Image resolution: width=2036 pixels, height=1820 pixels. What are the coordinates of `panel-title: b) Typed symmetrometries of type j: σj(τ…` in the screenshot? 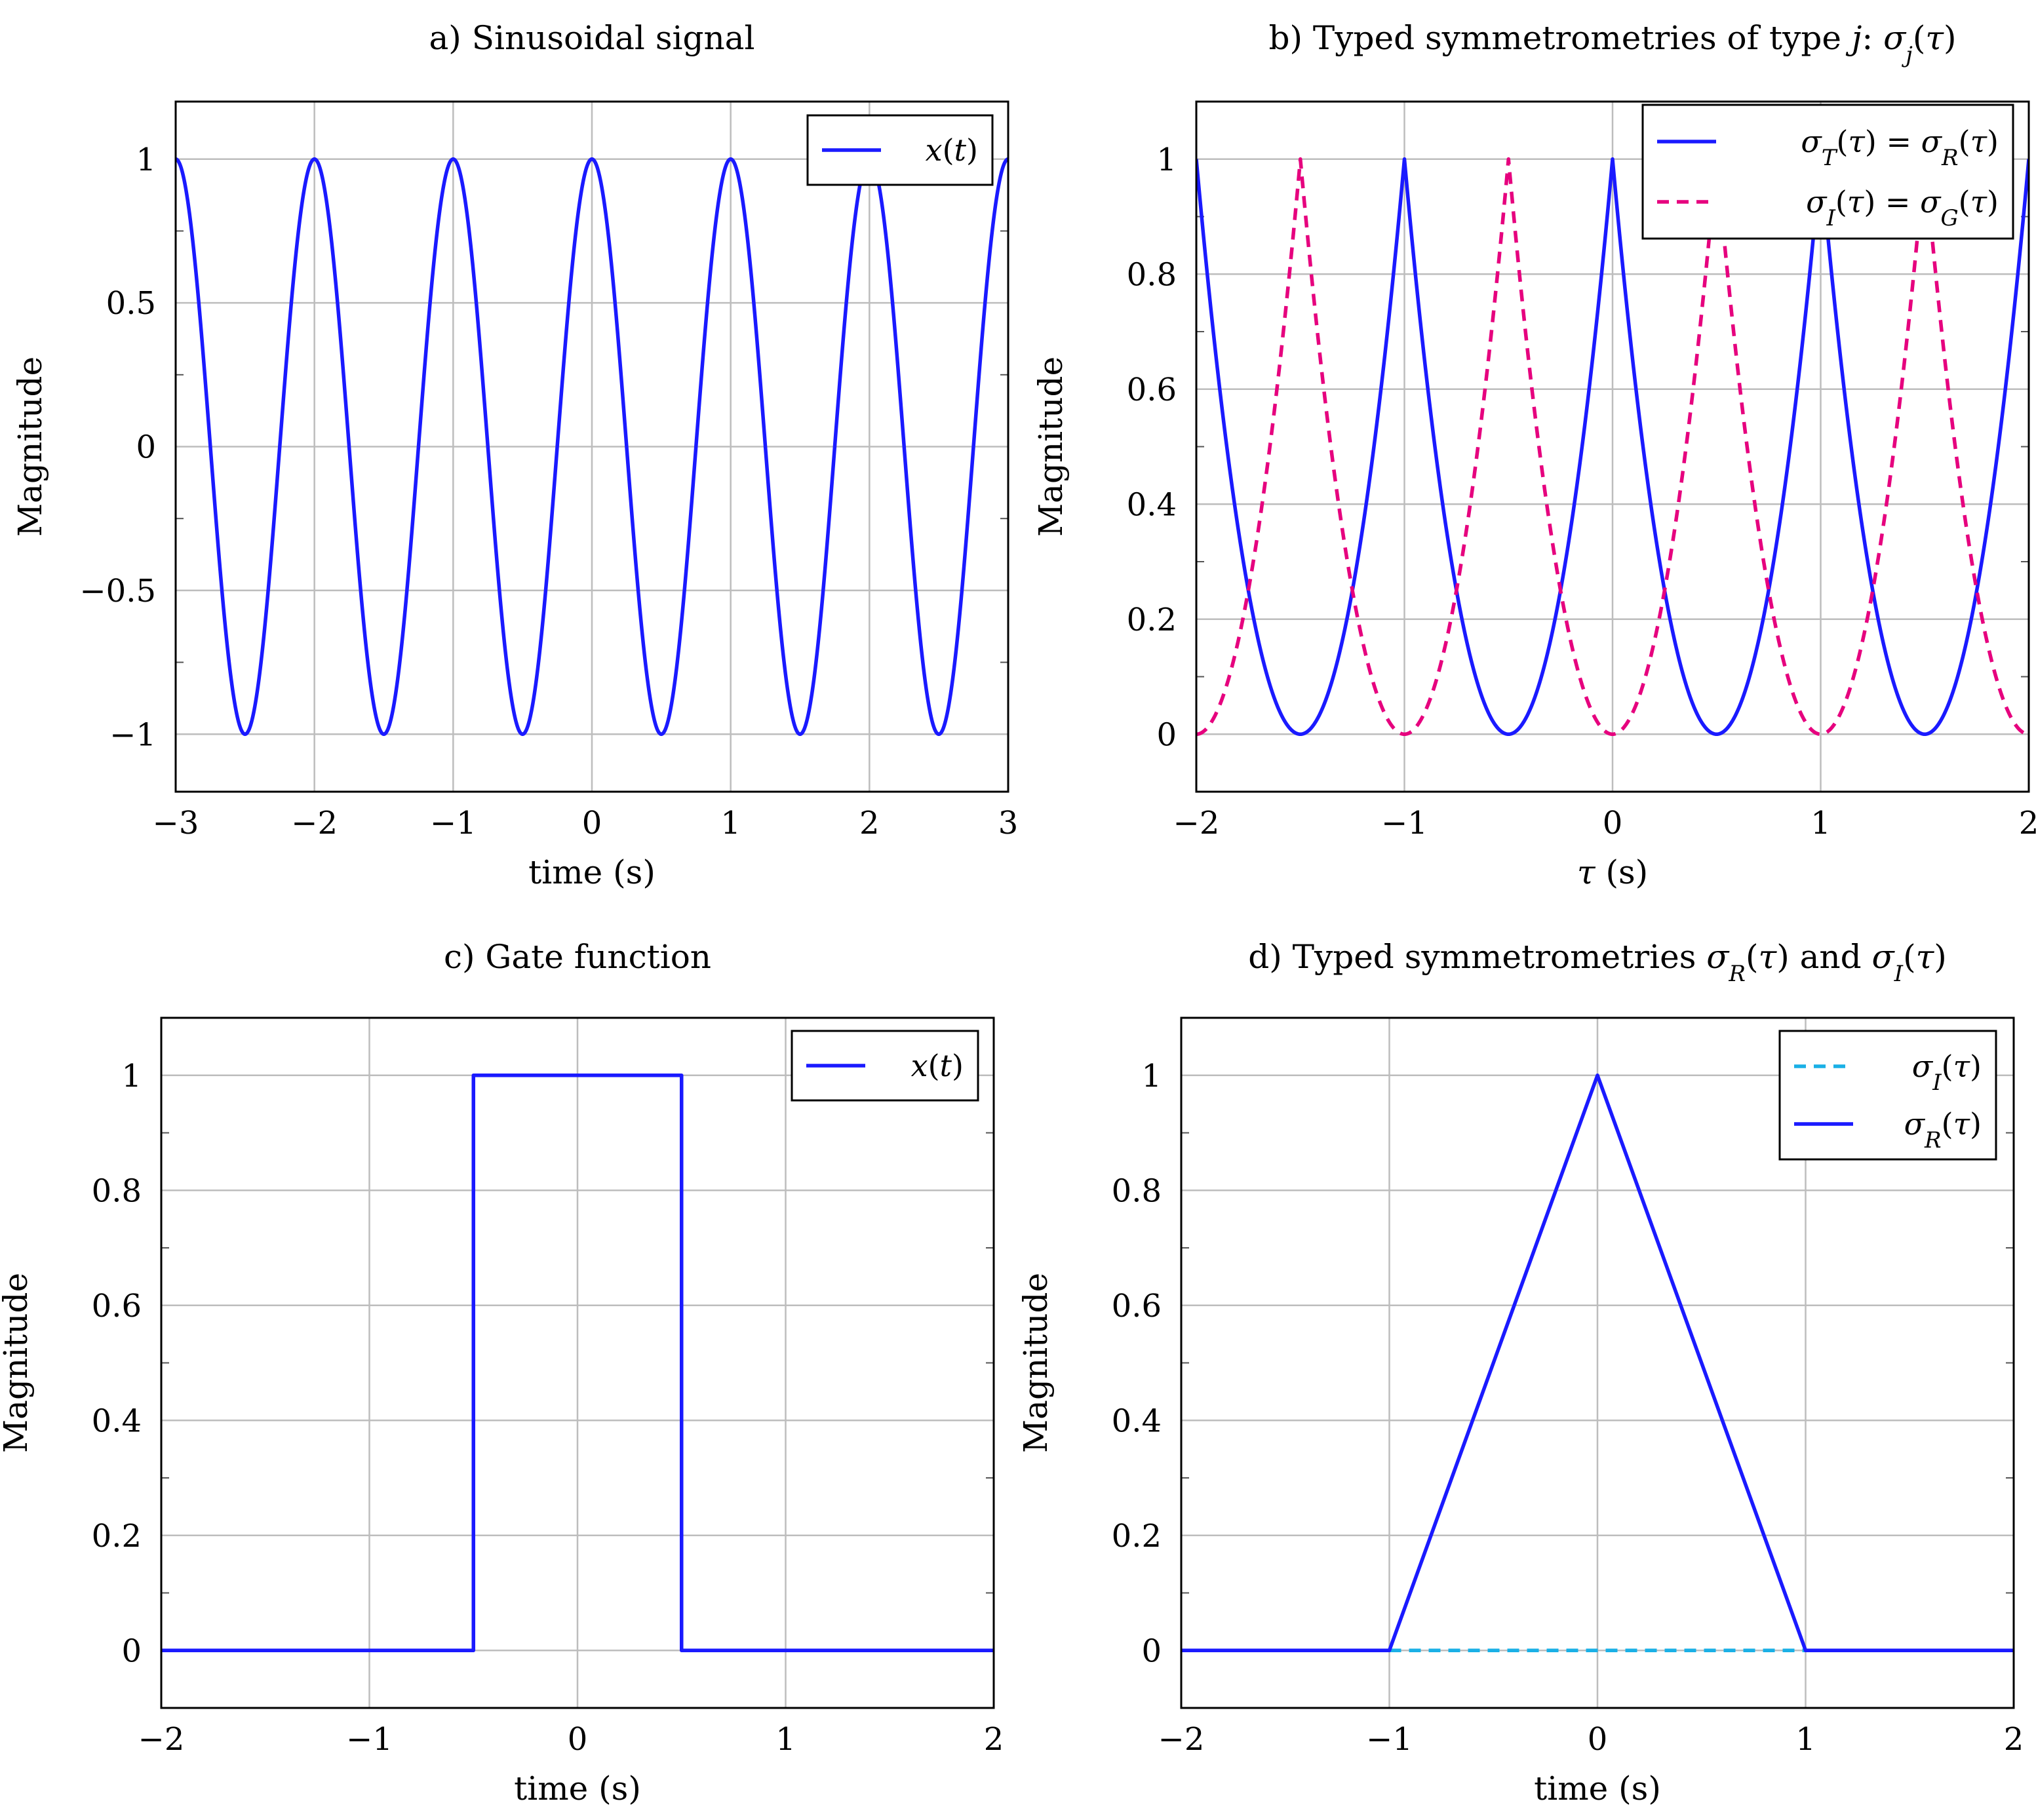 It's located at (1612, 43).